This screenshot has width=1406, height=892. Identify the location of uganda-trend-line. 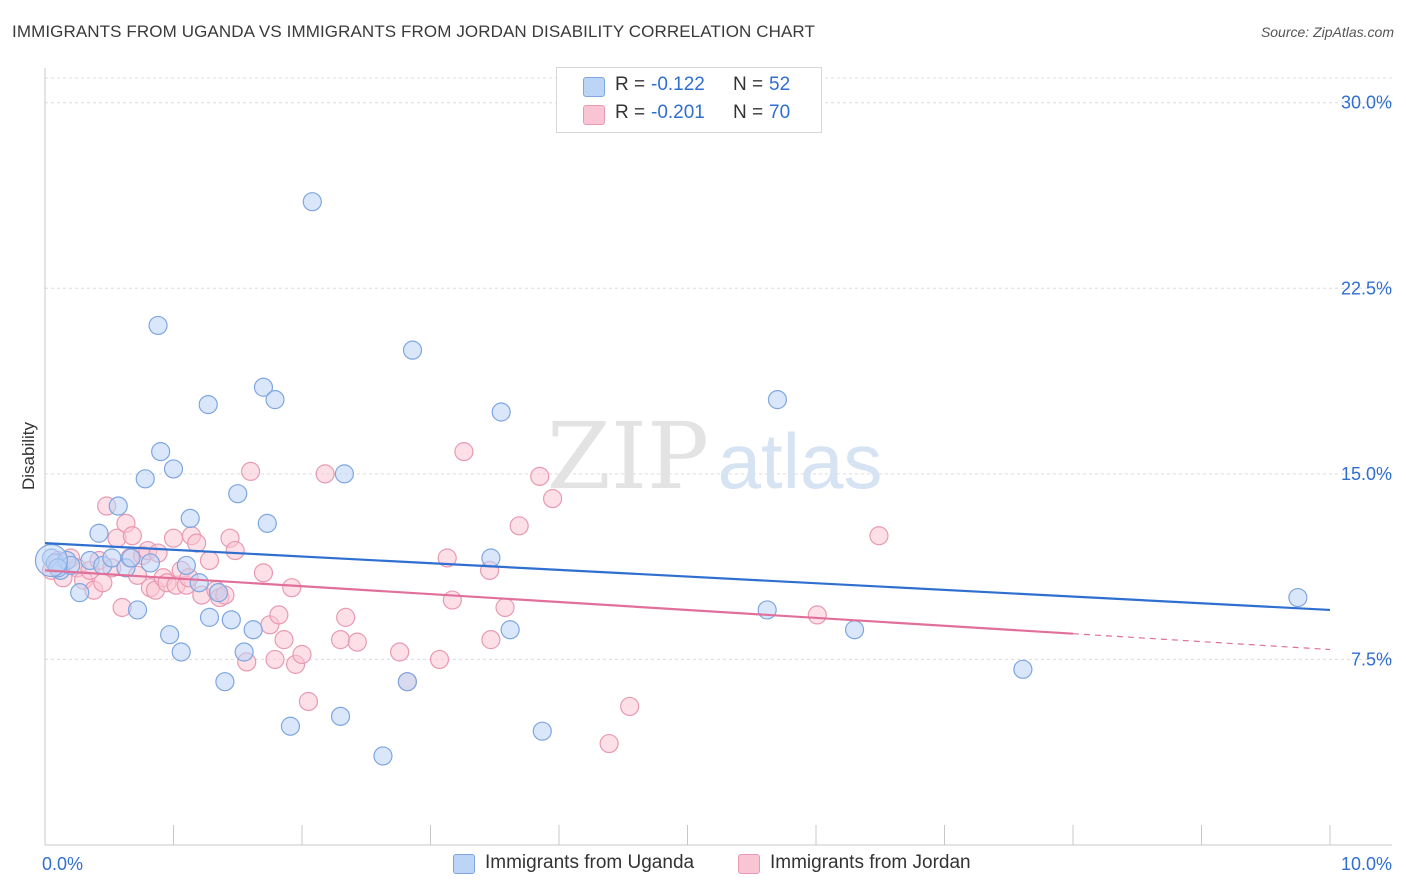
(687, 577).